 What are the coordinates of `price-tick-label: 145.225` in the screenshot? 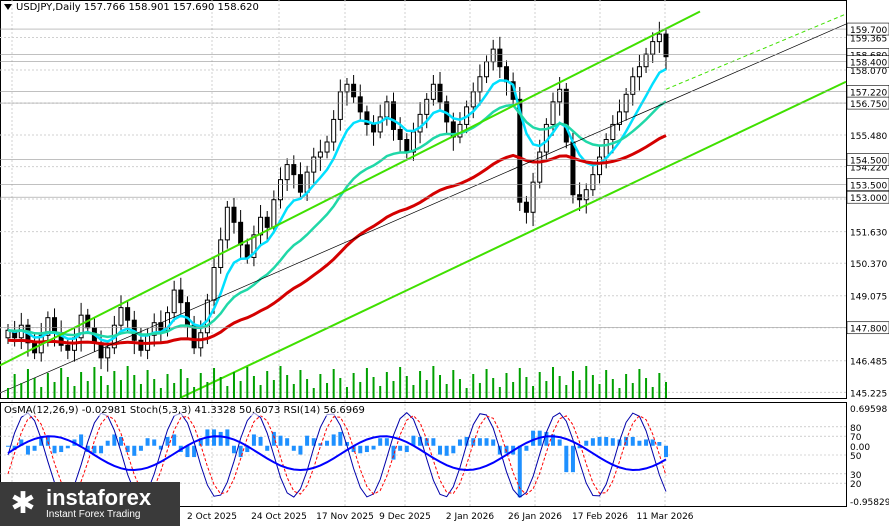 It's located at (868, 394).